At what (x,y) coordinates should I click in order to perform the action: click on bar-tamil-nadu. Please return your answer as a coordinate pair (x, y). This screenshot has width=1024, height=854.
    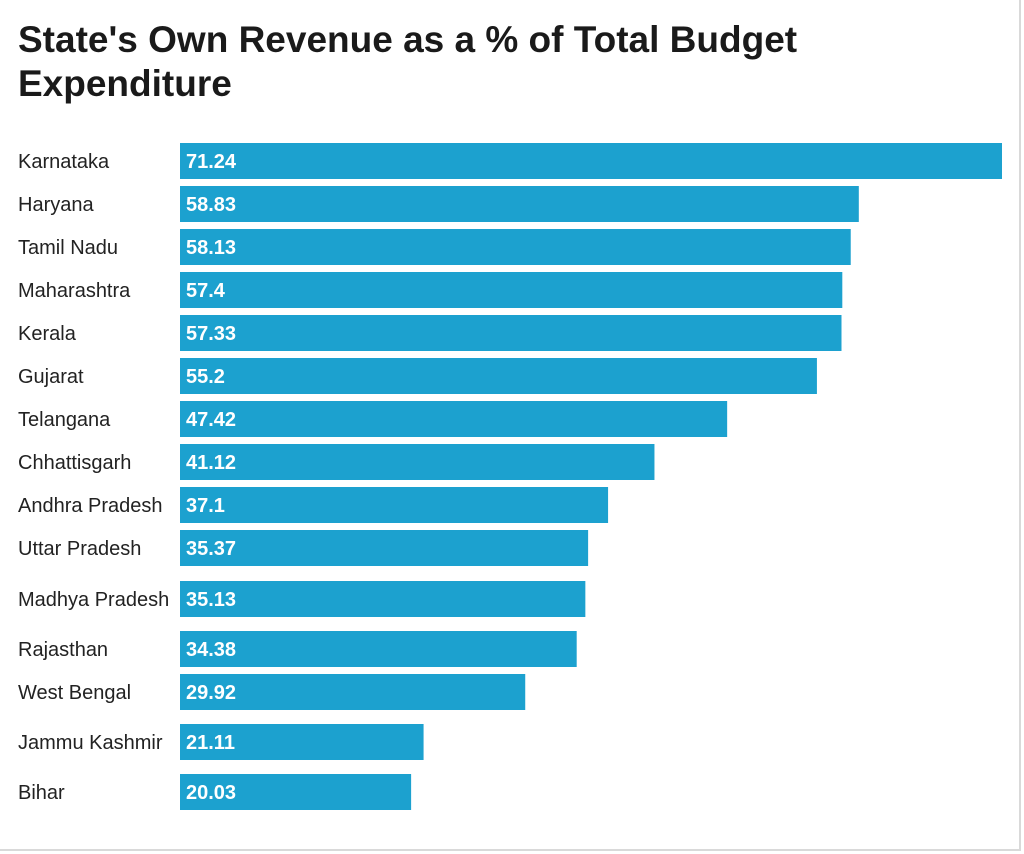
    Looking at the image, I should click on (515, 247).